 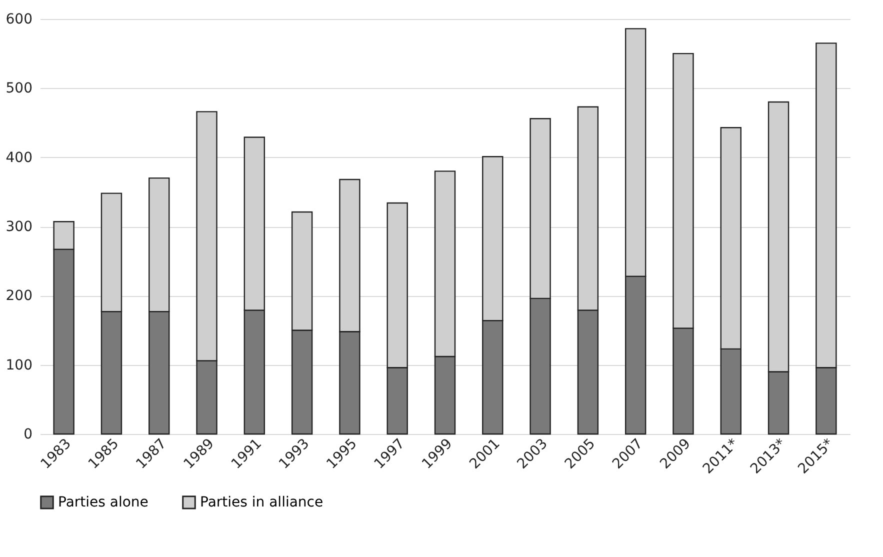 I want to click on y-tick-label: 400, so click(x=19, y=158).